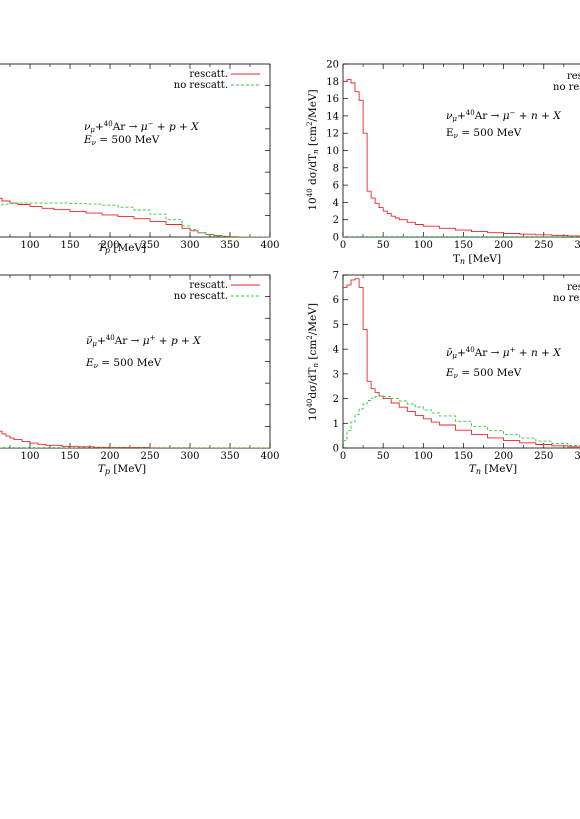 The width and height of the screenshot is (580, 819). What do you see at coordinates (336, 168) in the screenshot?
I see `y-tick-label: 8` at bounding box center [336, 168].